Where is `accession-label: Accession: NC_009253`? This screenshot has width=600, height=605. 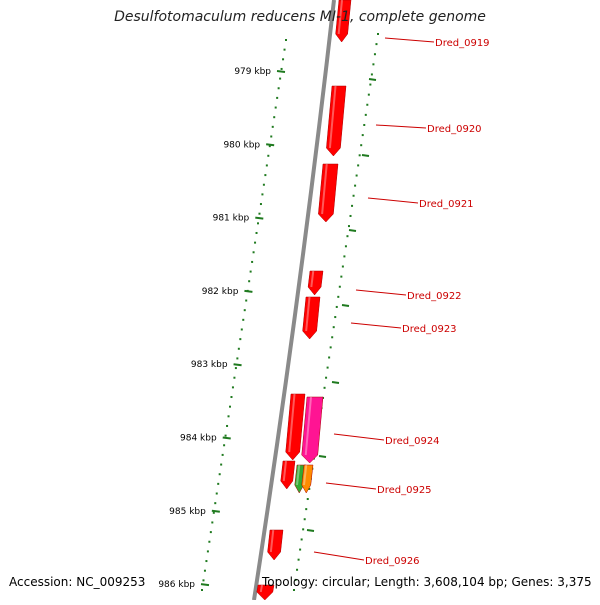
accession-label: Accession: NC_009253 is located at coordinates (77, 582).